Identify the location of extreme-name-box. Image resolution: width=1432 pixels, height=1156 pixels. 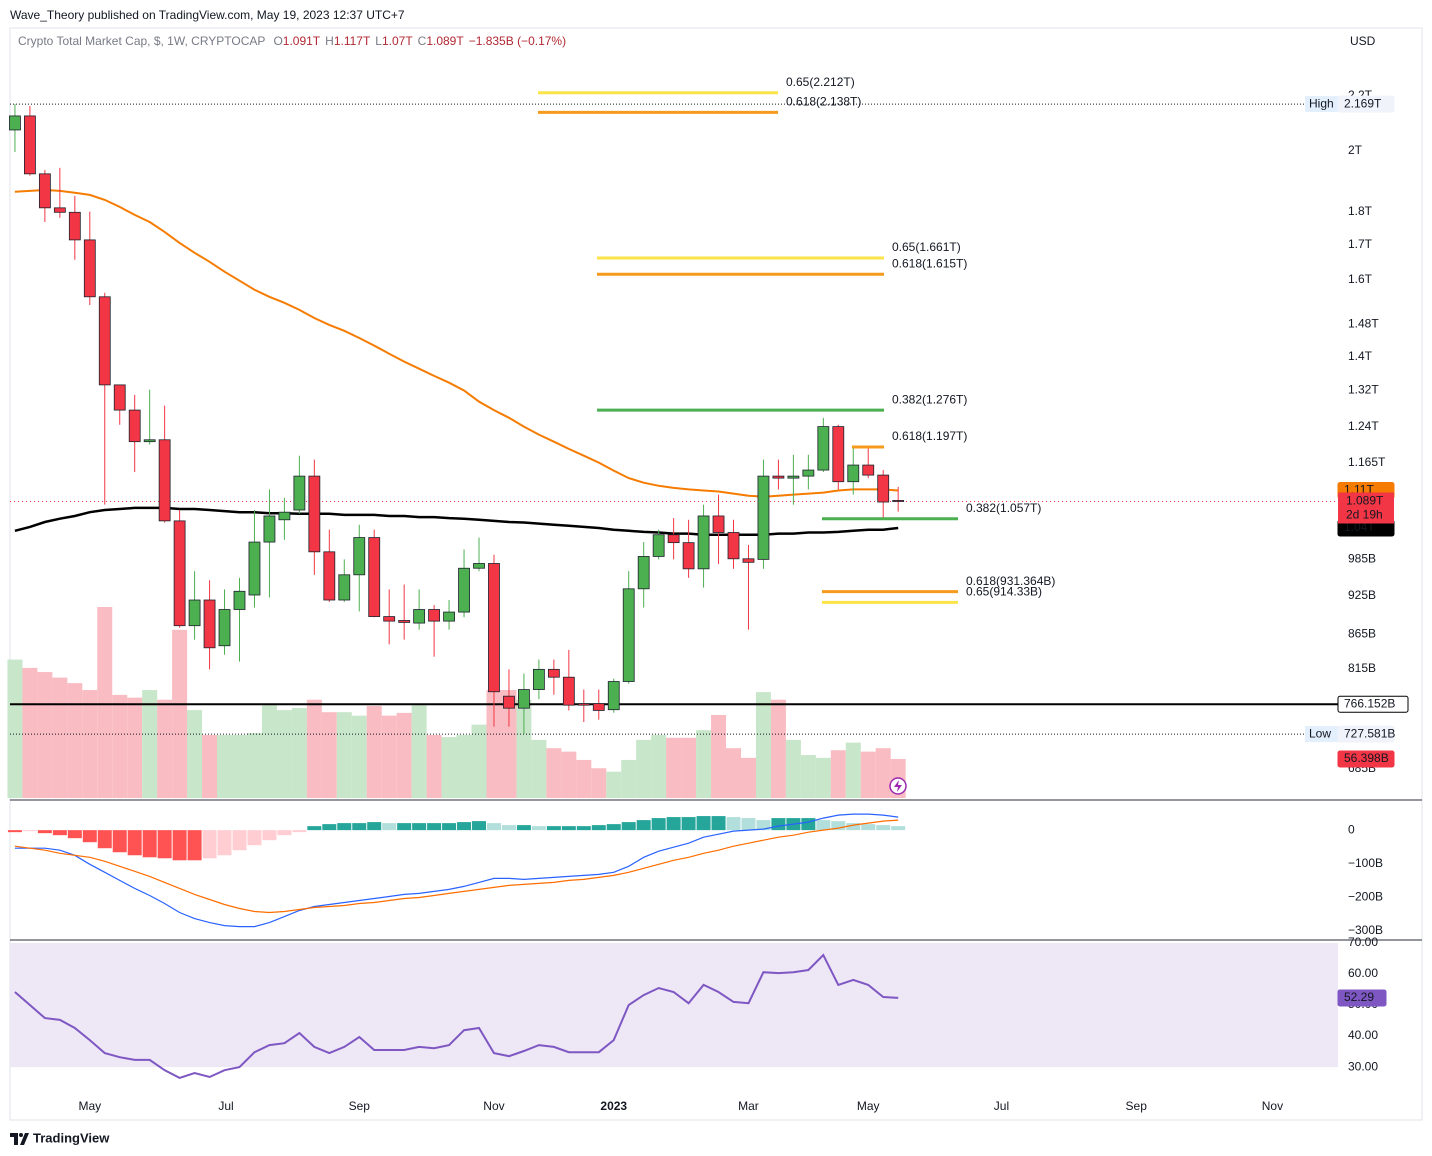
(1321, 734).